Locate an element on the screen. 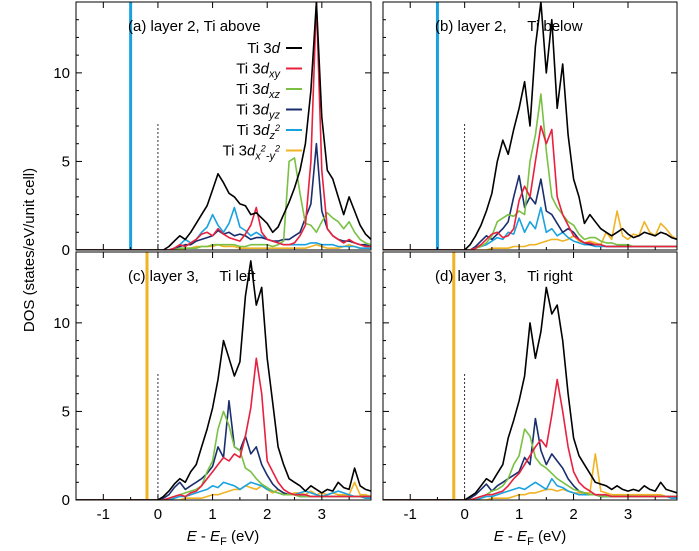 The height and width of the screenshot is (551, 699). legend-label: Ti 3dxy is located at coordinates (258, 71).